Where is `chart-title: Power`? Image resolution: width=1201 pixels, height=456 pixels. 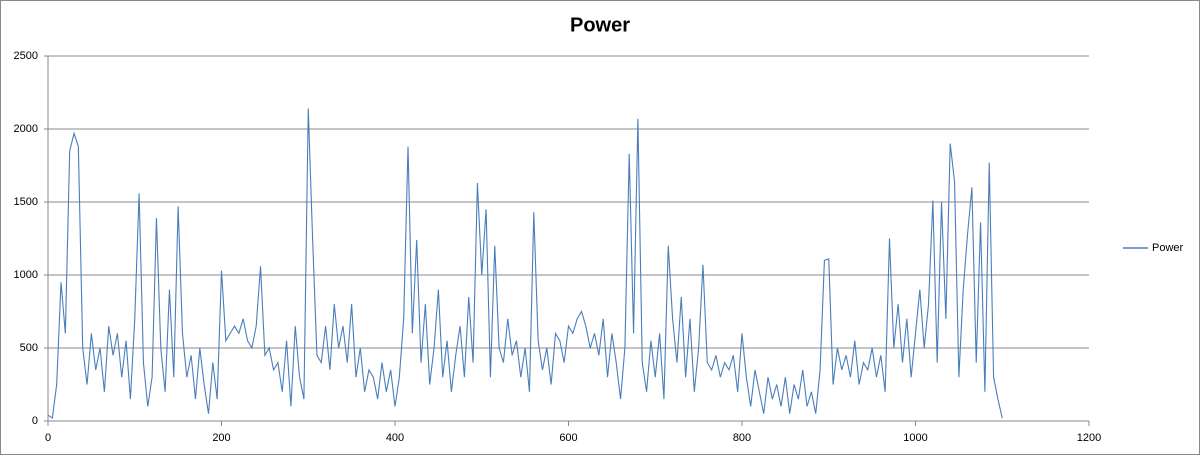 chart-title: Power is located at coordinates (600, 25).